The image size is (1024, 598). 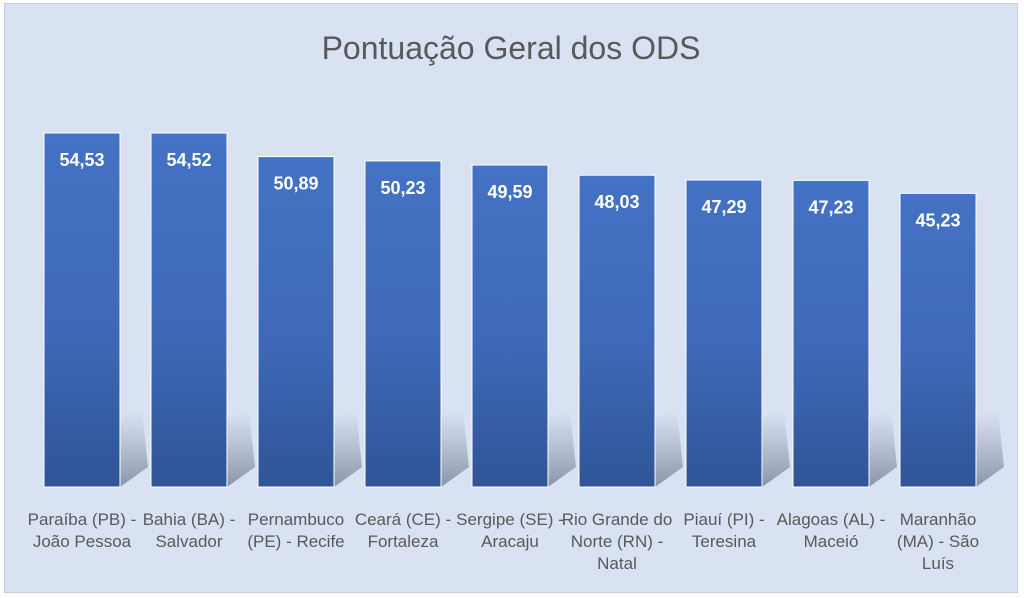 What do you see at coordinates (831, 530) in the screenshot?
I see `x-tick-label: Alagoas (AL) - Maceió` at bounding box center [831, 530].